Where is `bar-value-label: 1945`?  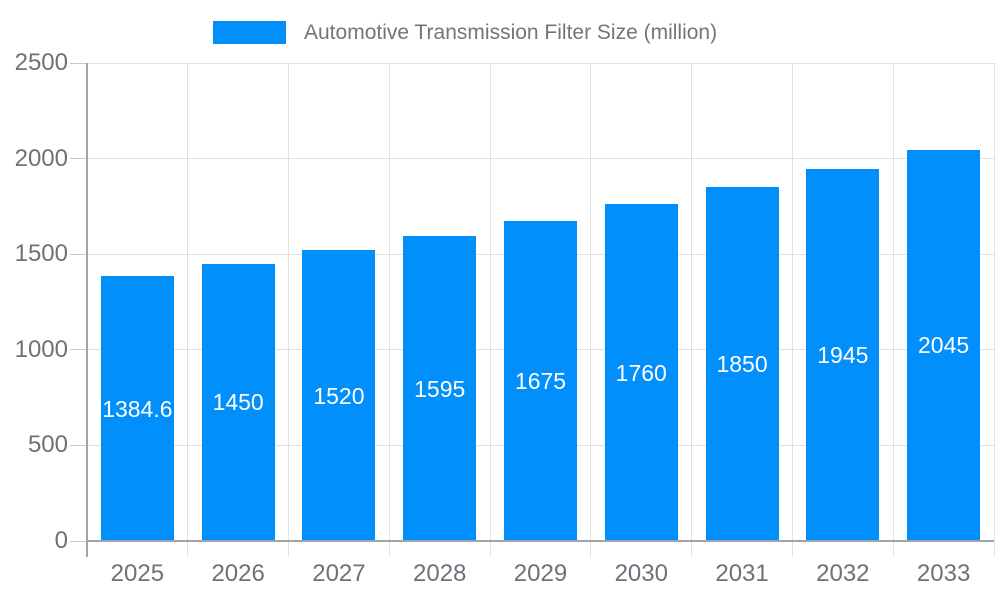 bar-value-label: 1945 is located at coordinates (843, 355).